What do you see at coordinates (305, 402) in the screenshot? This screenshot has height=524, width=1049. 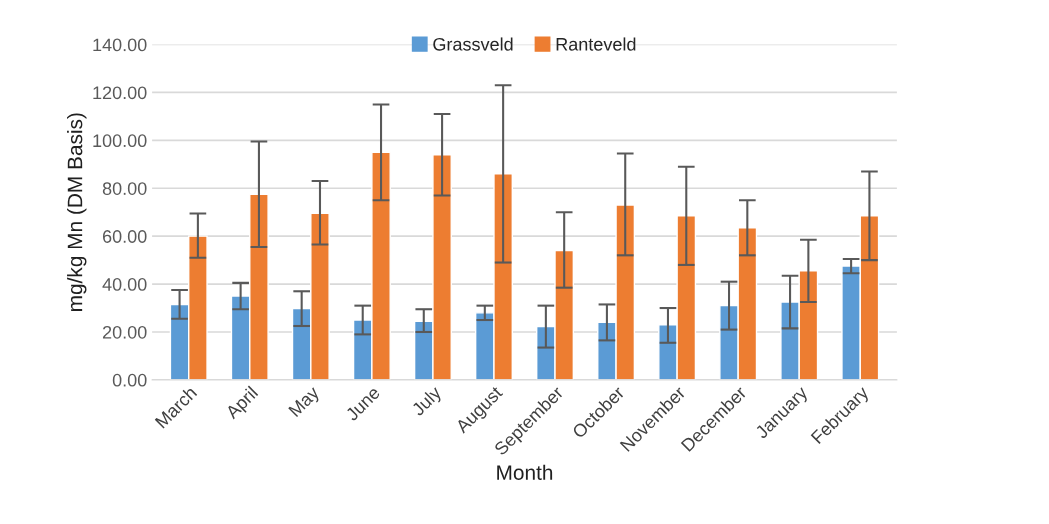 I see `x-tick-label: May` at bounding box center [305, 402].